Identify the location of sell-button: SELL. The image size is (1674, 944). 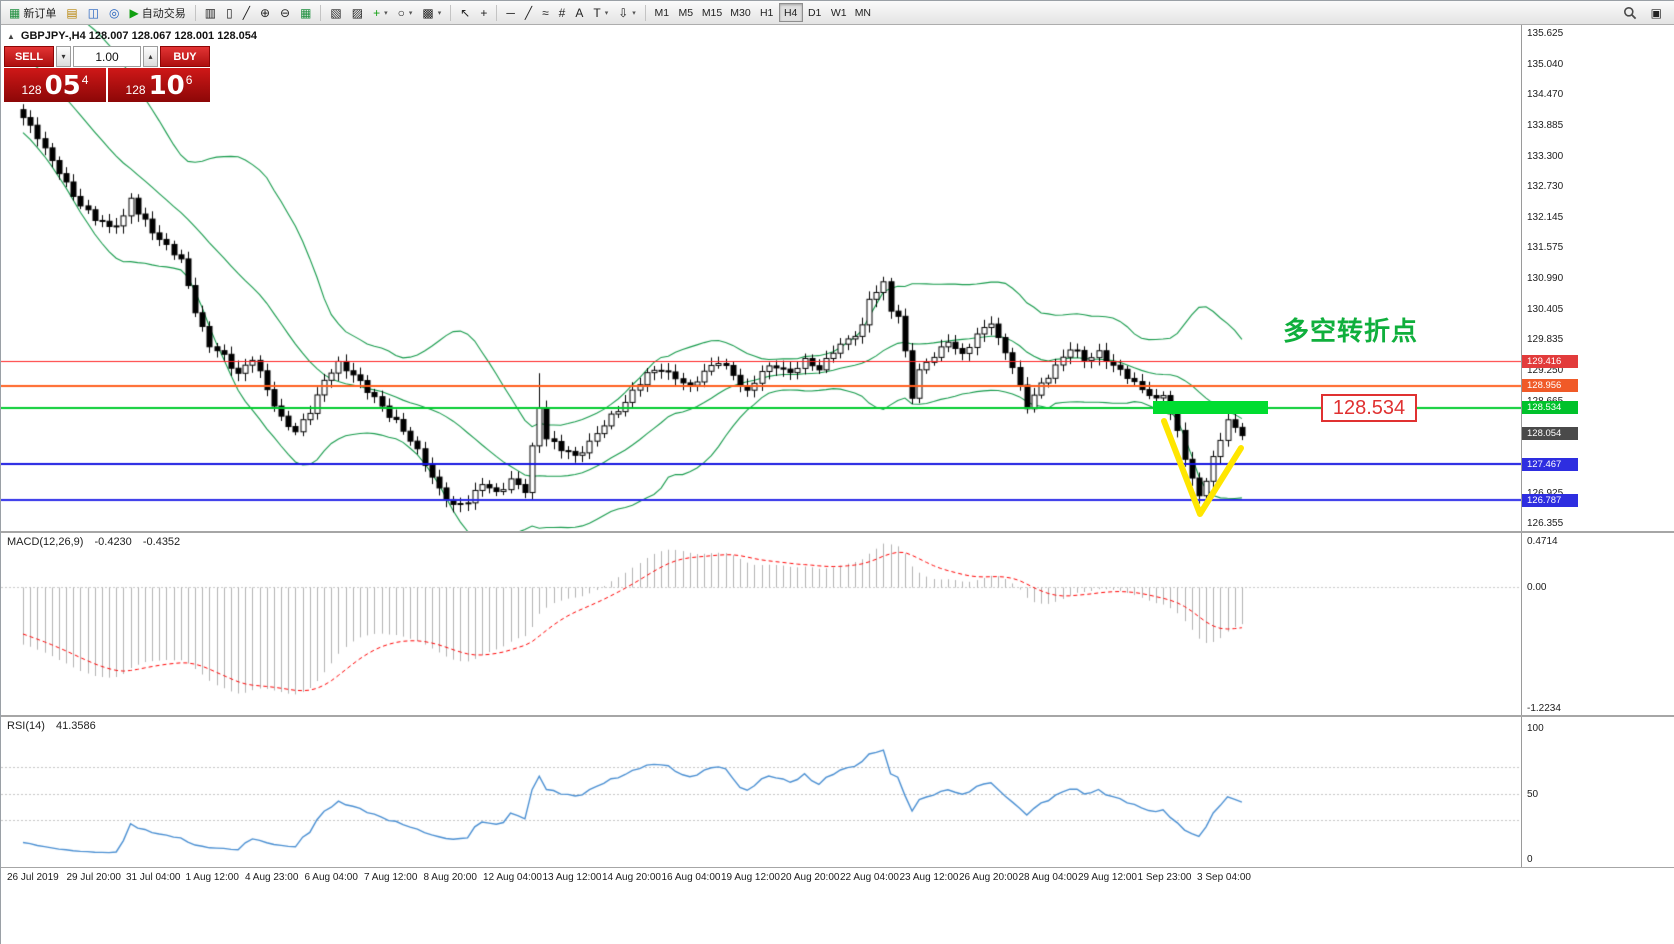
(29, 56).